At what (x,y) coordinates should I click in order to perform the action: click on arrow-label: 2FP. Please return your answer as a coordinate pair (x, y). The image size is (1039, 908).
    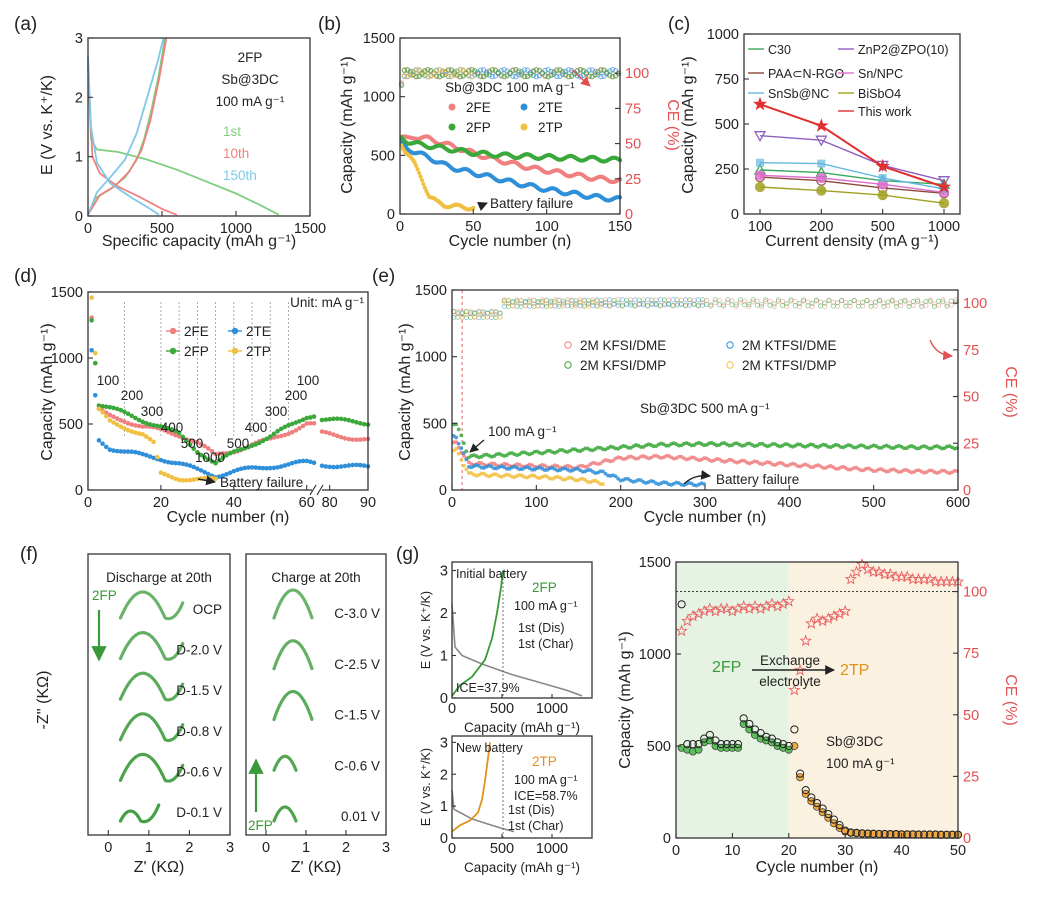
    Looking at the image, I should click on (260, 825).